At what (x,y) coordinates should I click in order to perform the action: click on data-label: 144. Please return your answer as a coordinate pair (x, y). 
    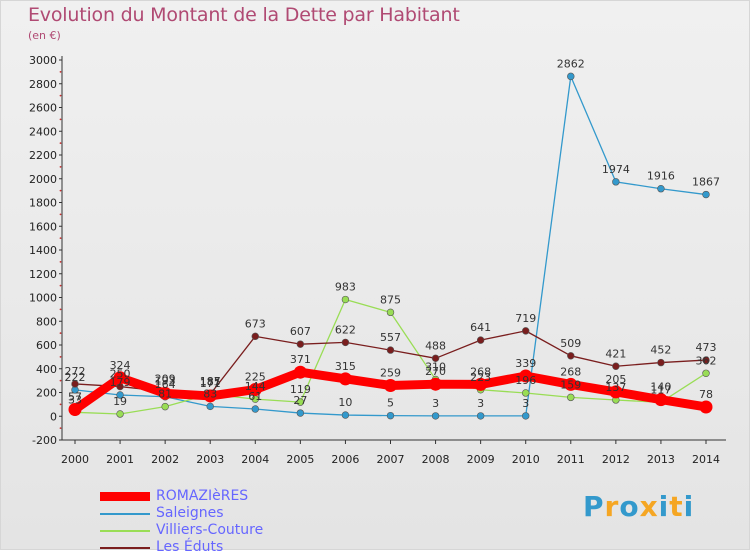
    Looking at the image, I should click on (255, 386).